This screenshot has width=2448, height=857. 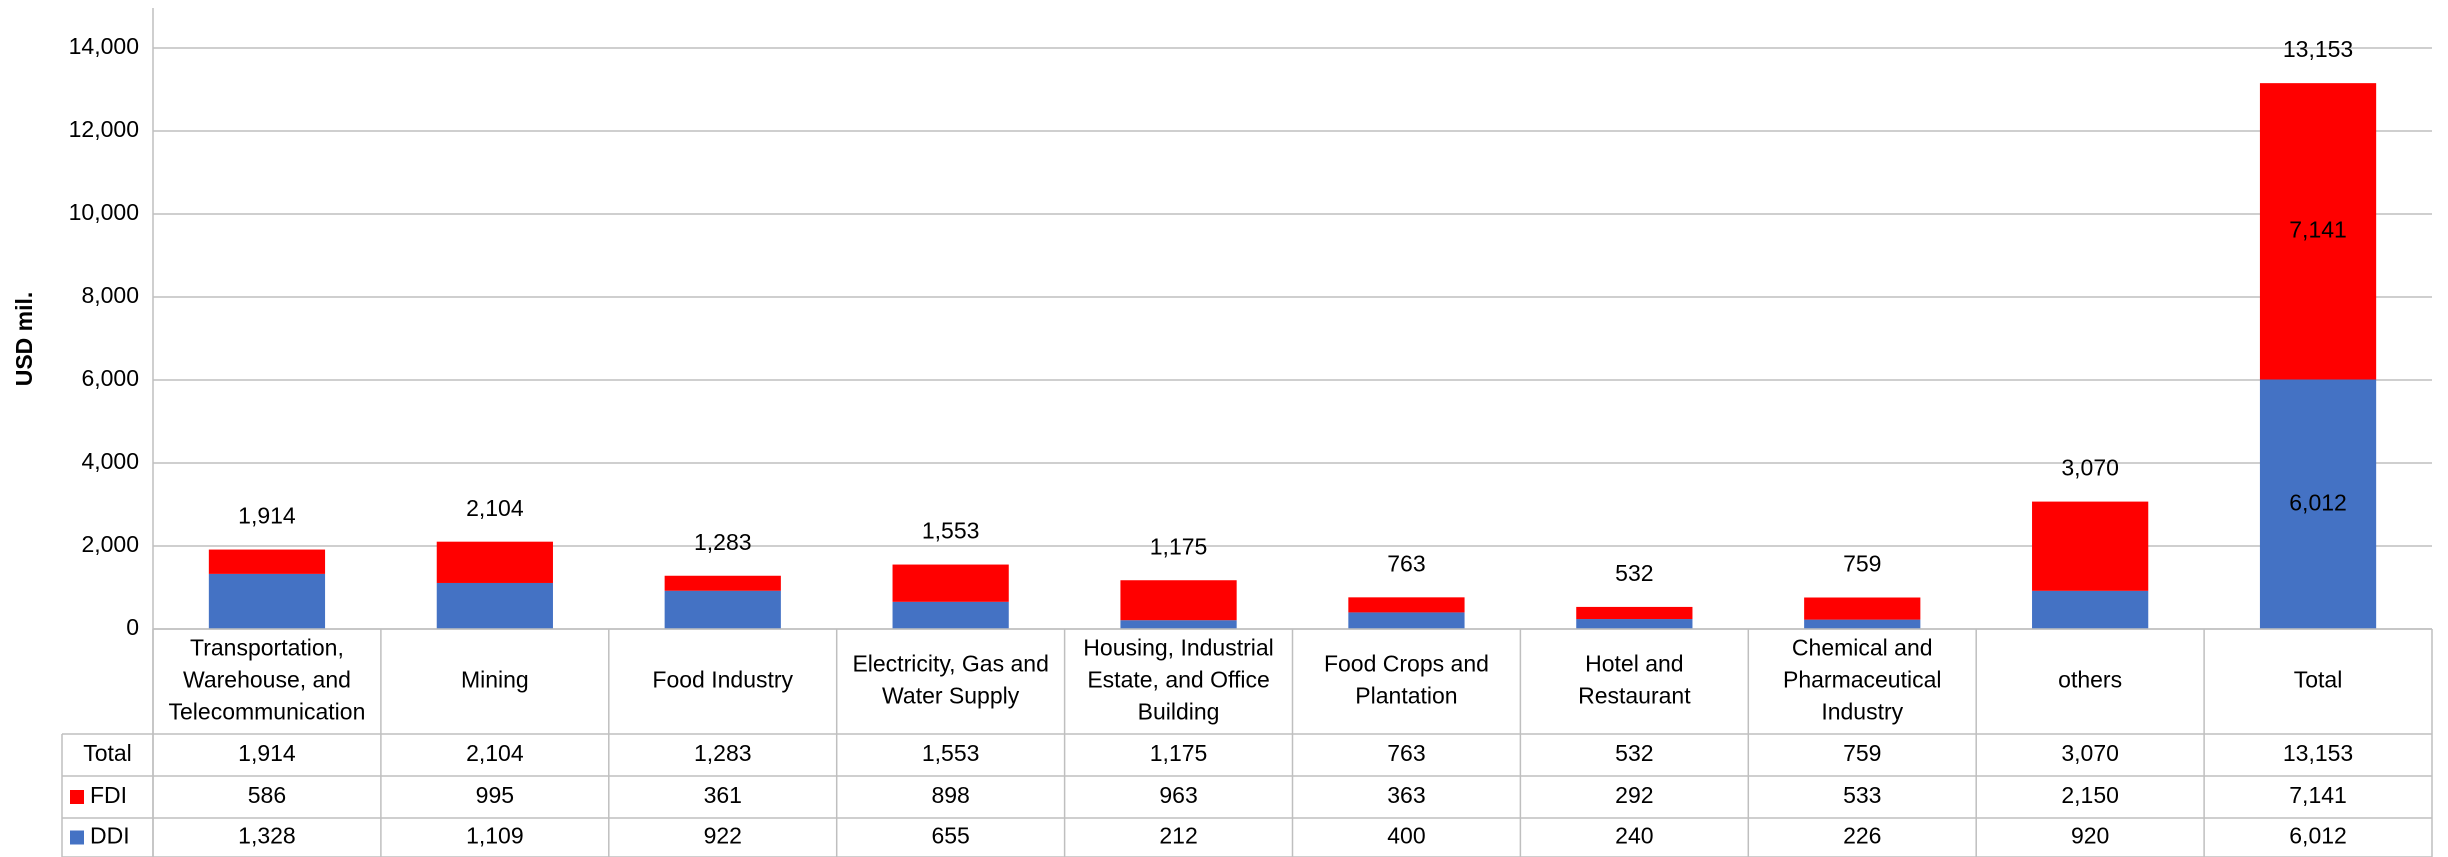 I want to click on total-label: 13,153, so click(x=2318, y=49).